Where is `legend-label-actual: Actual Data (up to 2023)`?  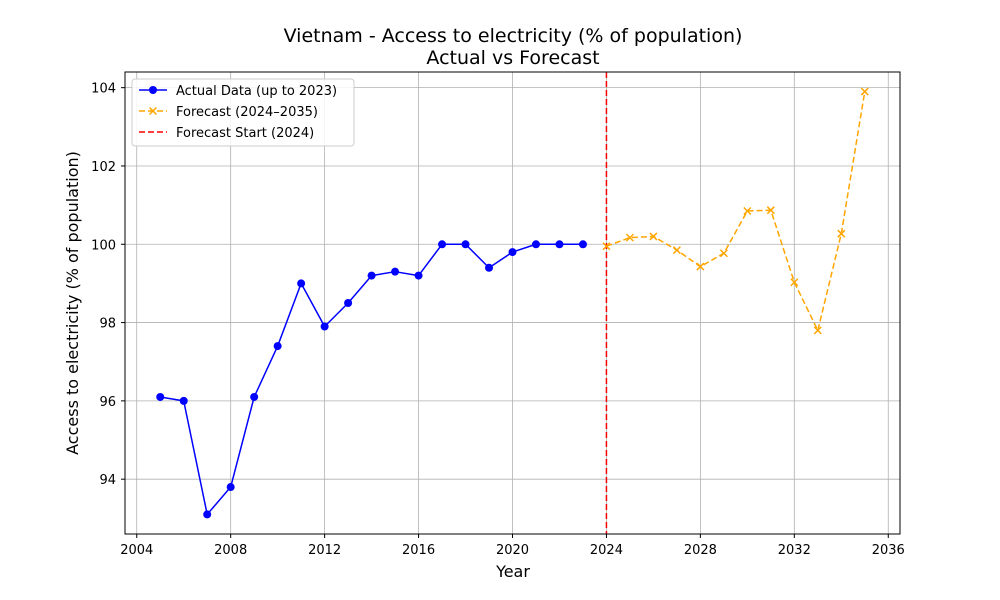 legend-label-actual: Actual Data (up to 2023) is located at coordinates (256, 91).